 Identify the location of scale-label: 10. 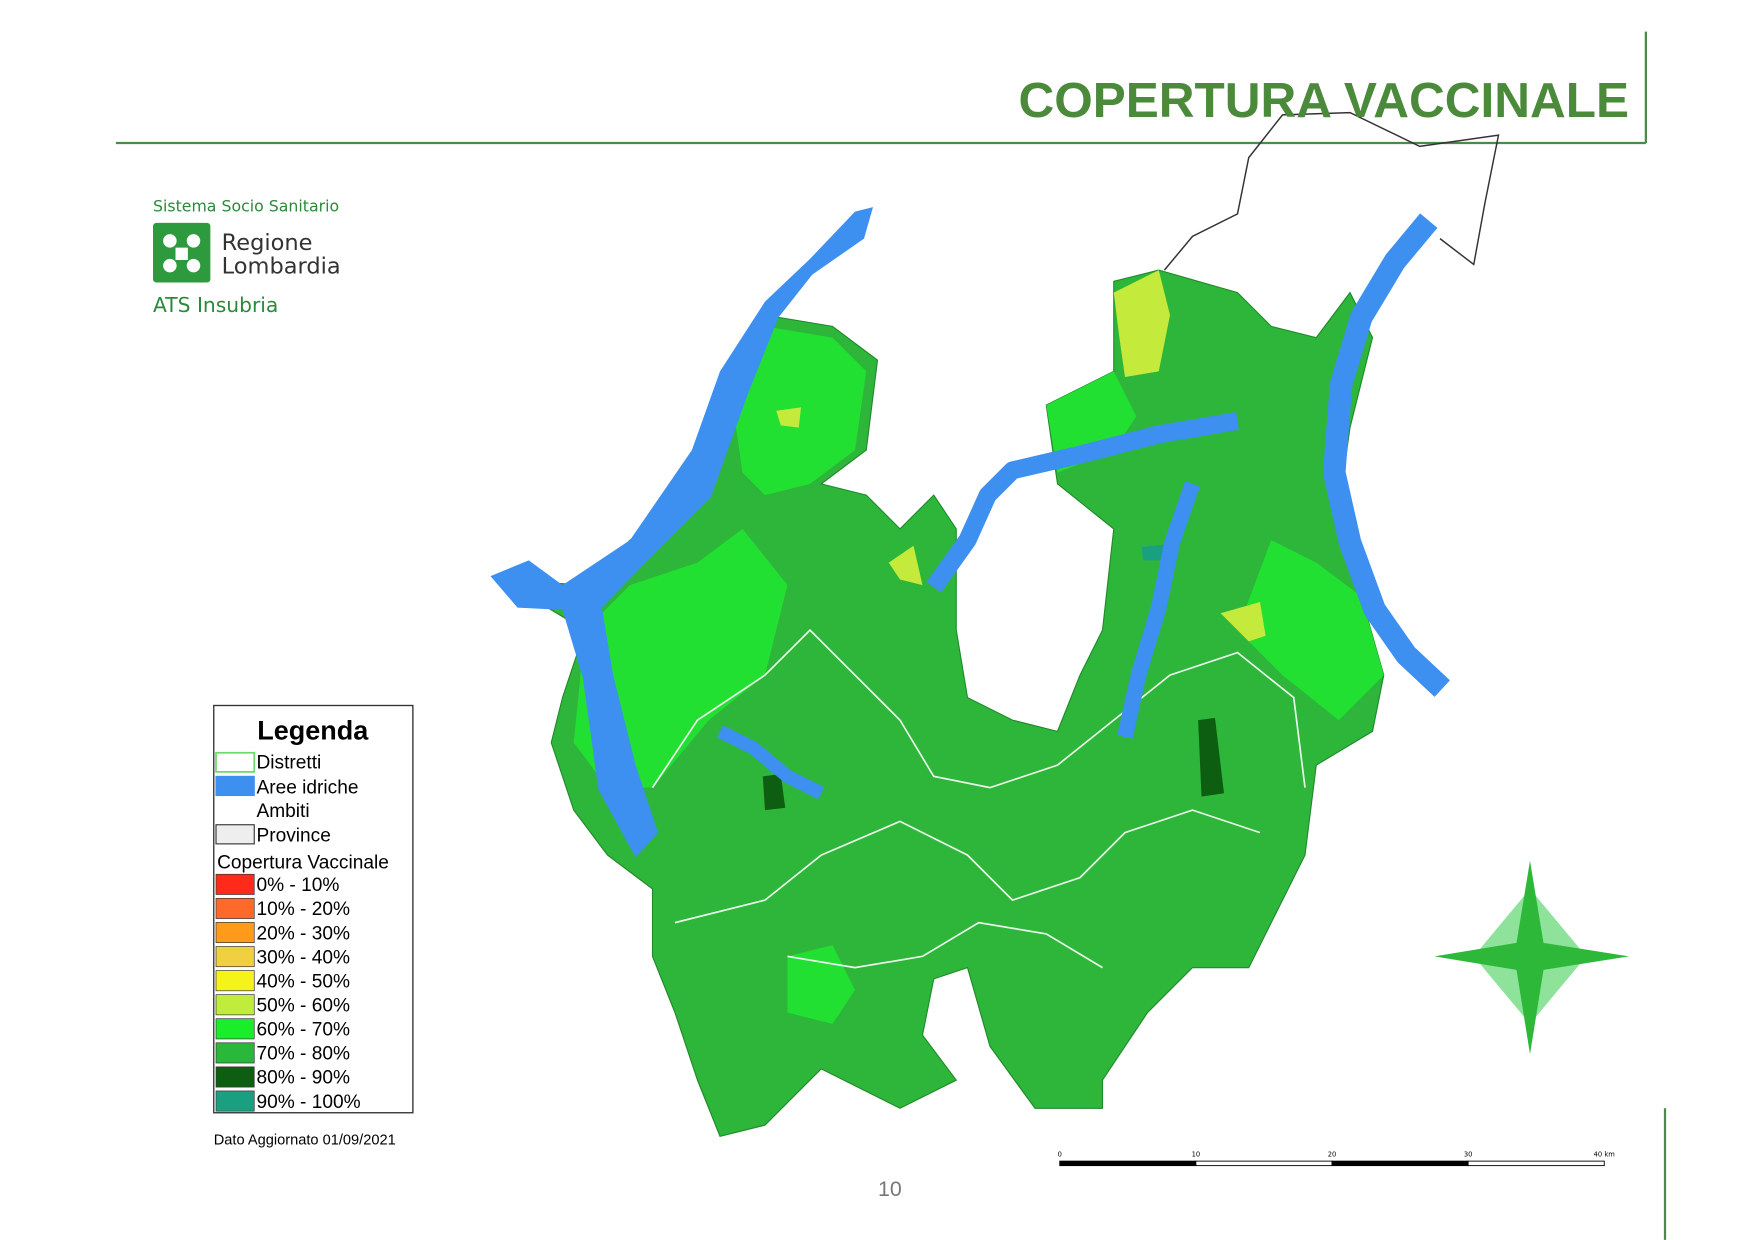
(1196, 1155).